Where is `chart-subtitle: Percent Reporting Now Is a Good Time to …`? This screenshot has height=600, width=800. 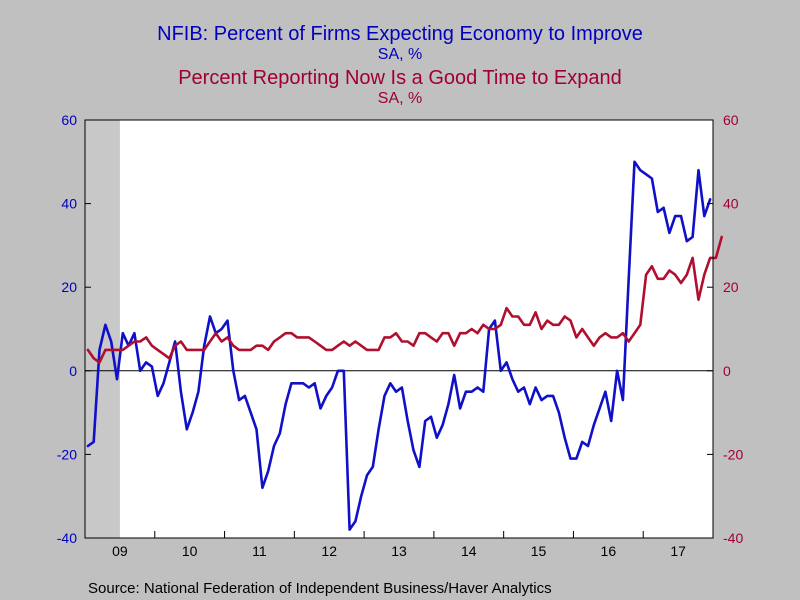 chart-subtitle: Percent Reporting Now Is a Good Time to … is located at coordinates (400, 78).